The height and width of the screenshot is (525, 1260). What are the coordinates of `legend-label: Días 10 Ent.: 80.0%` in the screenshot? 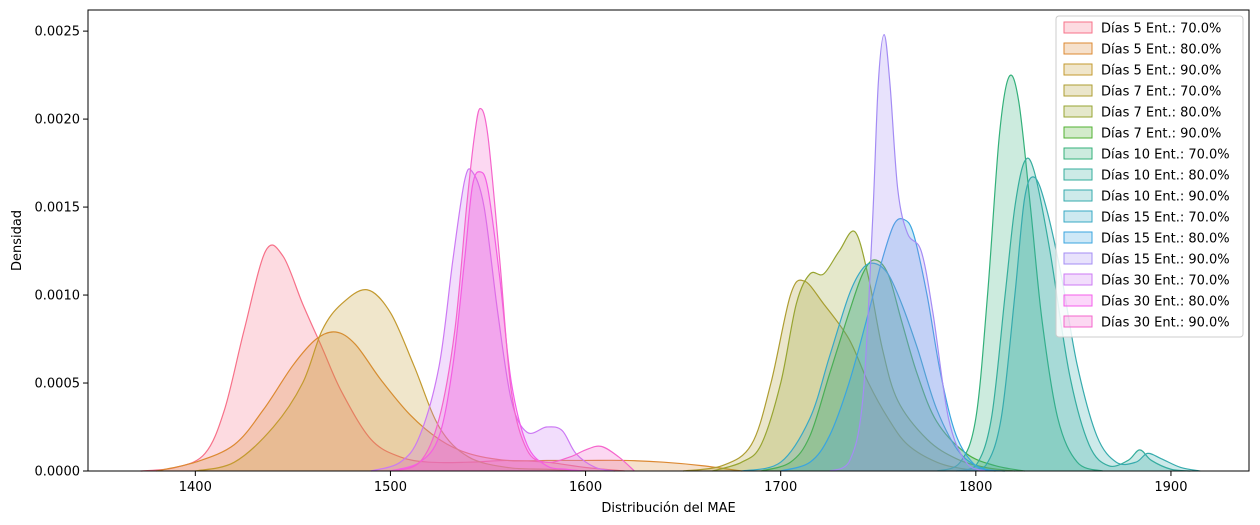 It's located at (1165, 176).